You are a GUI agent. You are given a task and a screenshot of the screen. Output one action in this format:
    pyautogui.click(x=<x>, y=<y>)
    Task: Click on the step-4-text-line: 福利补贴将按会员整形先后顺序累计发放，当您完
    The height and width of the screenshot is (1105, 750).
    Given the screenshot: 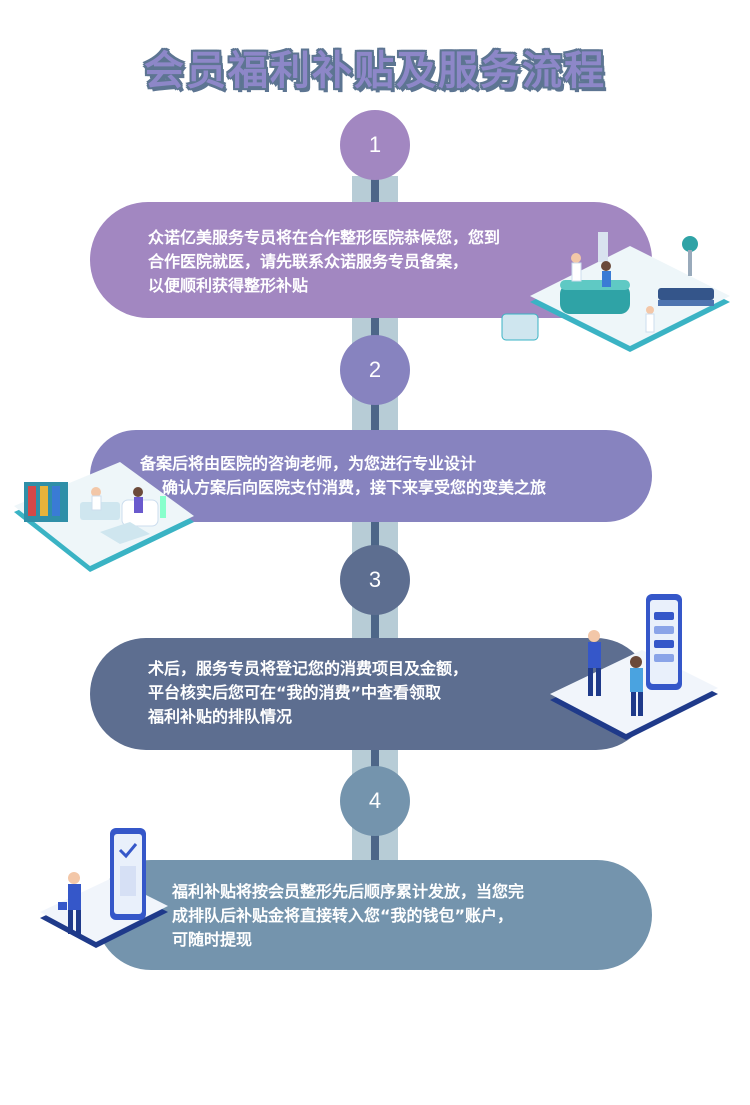 What is the action you would take?
    pyautogui.click(x=348, y=891)
    